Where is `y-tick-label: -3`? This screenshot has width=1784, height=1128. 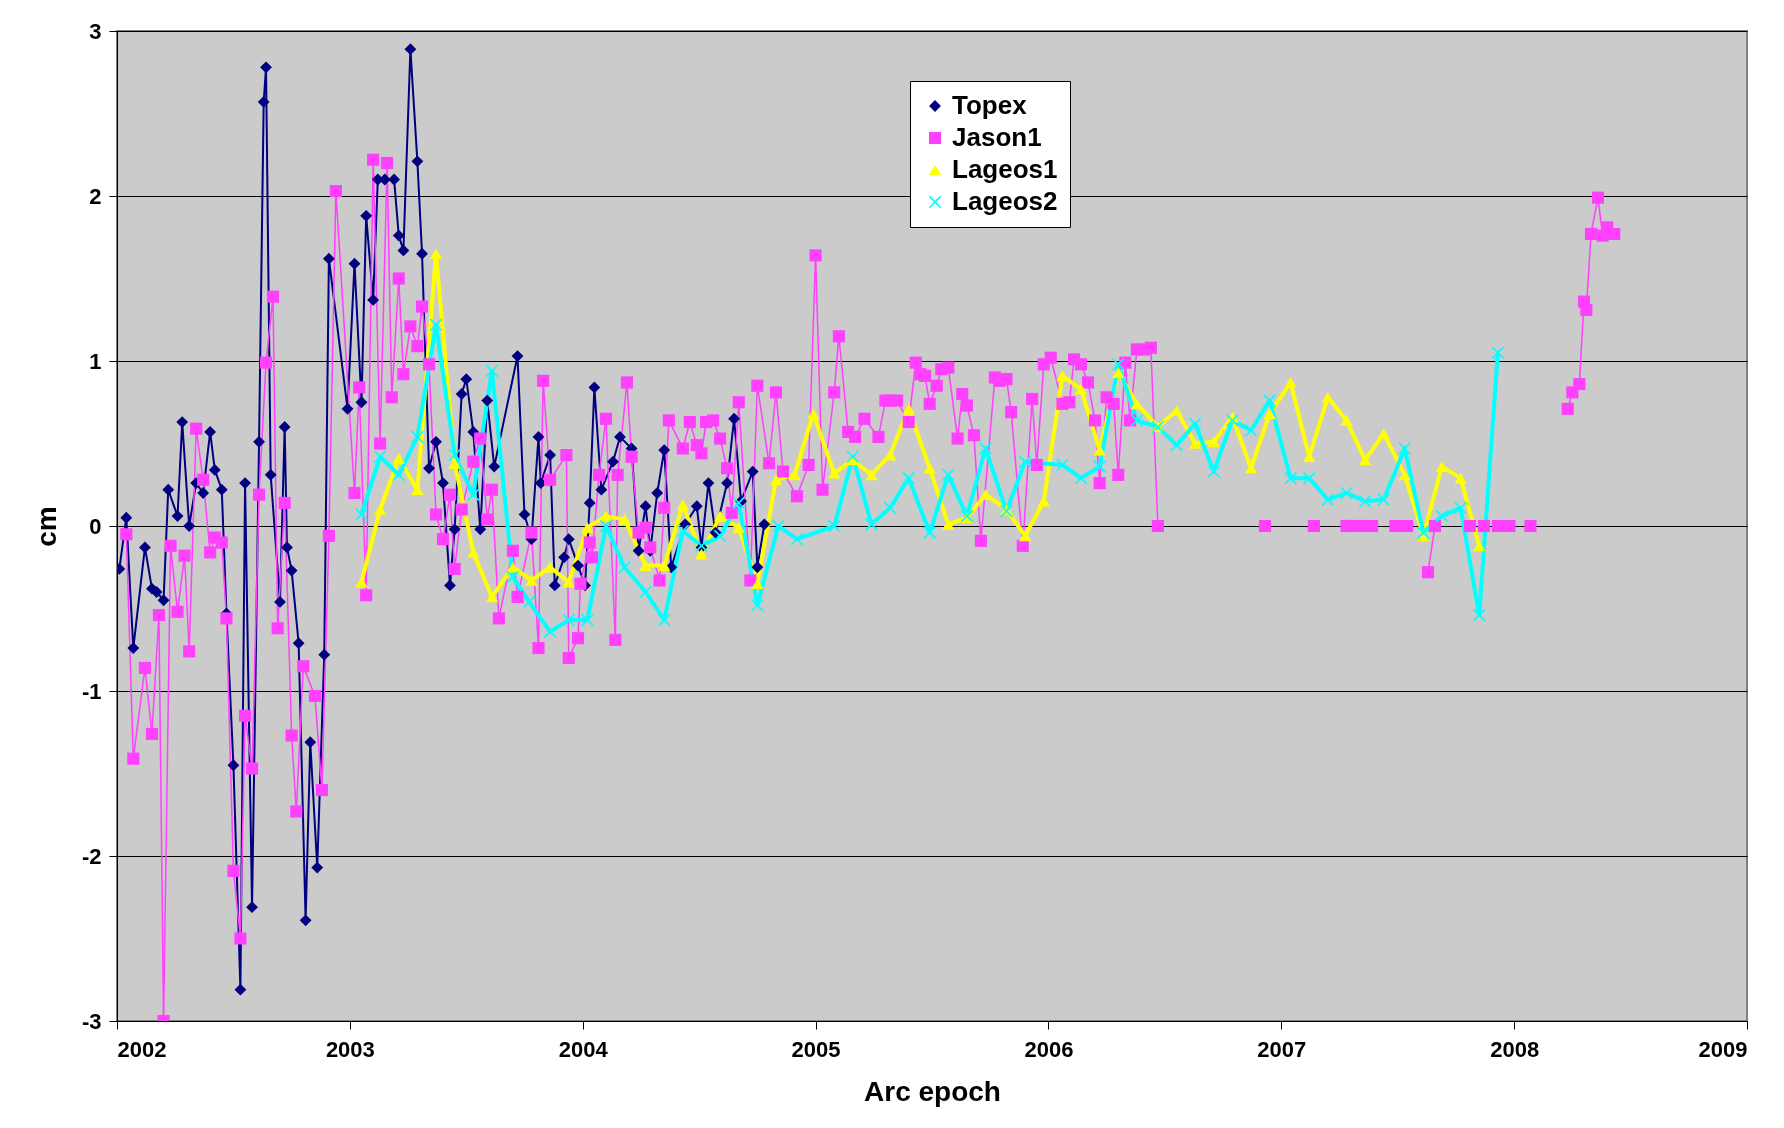 y-tick-label: -3 is located at coordinates (91, 1021).